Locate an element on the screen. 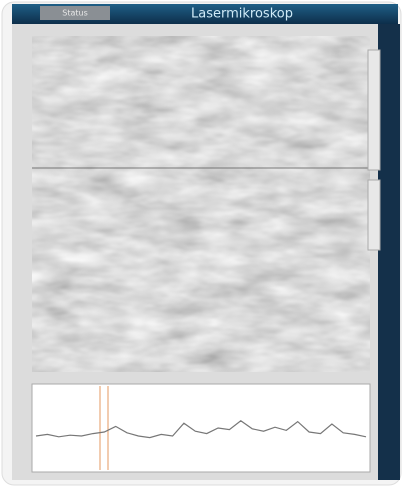 This screenshot has width=403, height=487. profile-line is located at coordinates (201, 429).